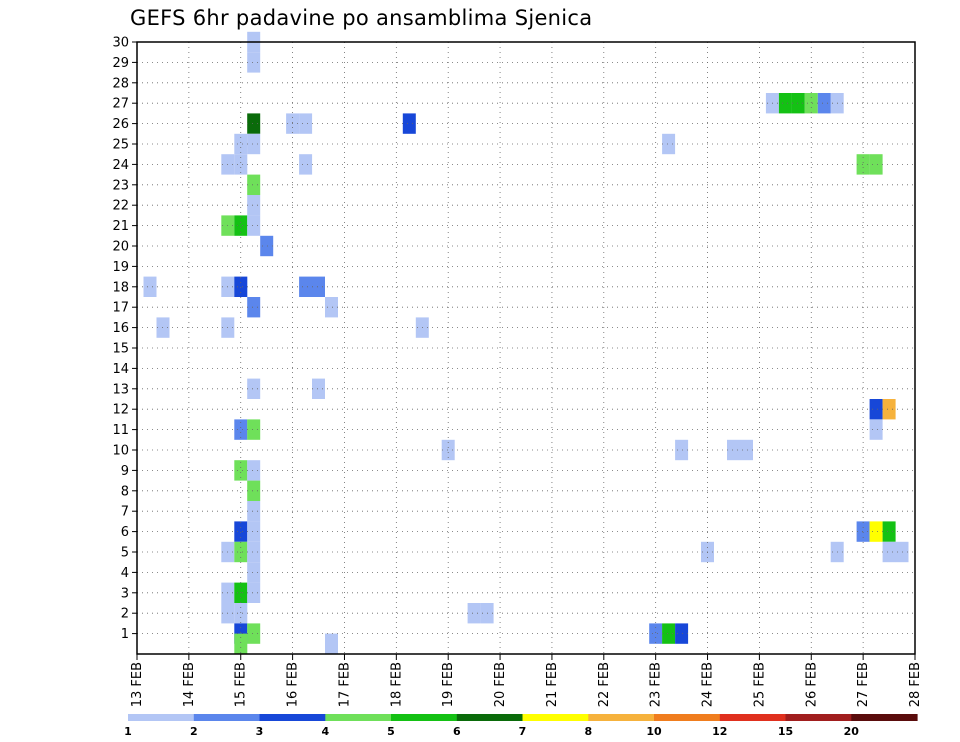 This screenshot has height=742, width=960. Describe the element at coordinates (521, 726) in the screenshot. I see `color-scale-bar: 1 2 3 4 5 6 7 8 10 12 15 20` at that location.